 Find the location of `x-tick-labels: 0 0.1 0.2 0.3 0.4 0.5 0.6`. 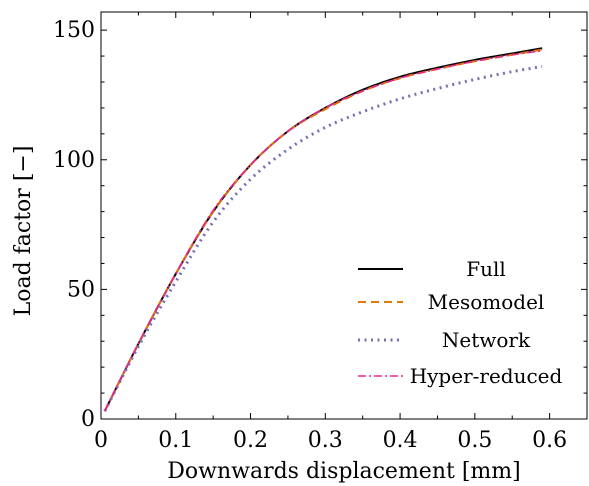

x-tick-labels: 0 0.1 0.2 0.3 0.4 0.5 0.6 is located at coordinates (330, 440).